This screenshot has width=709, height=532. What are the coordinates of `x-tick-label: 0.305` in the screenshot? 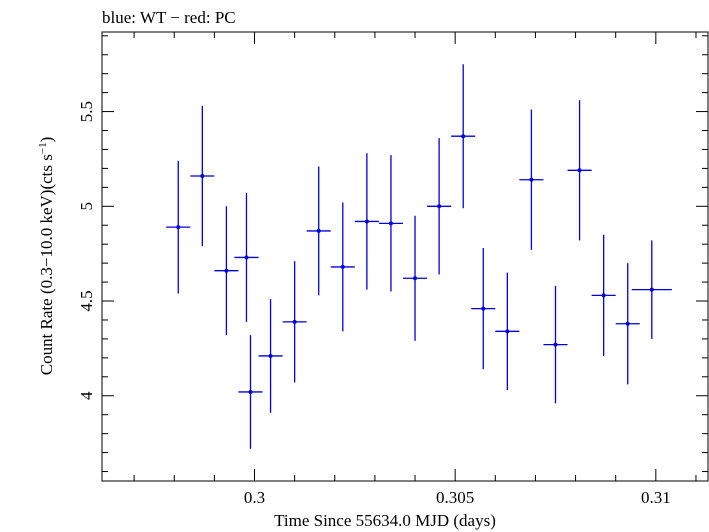 It's located at (455, 497).